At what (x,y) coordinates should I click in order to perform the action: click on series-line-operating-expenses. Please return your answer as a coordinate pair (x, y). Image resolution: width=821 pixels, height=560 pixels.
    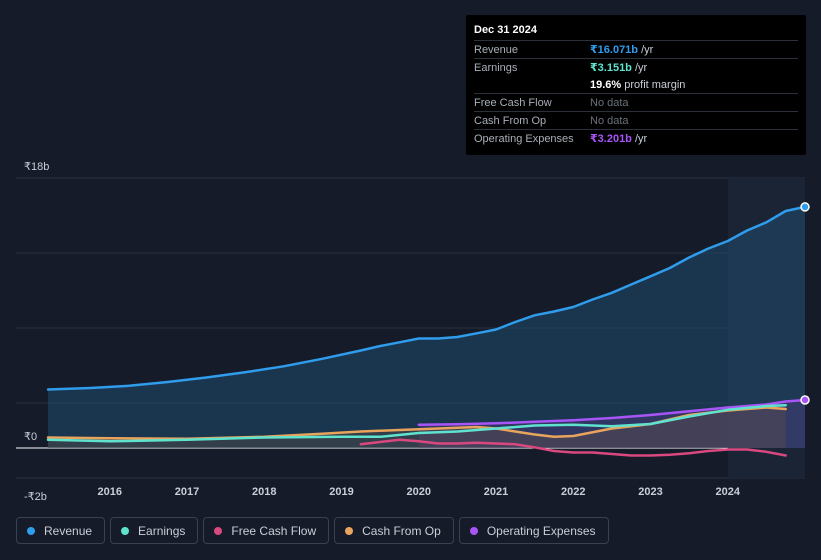
    Looking at the image, I should click on (612, 412).